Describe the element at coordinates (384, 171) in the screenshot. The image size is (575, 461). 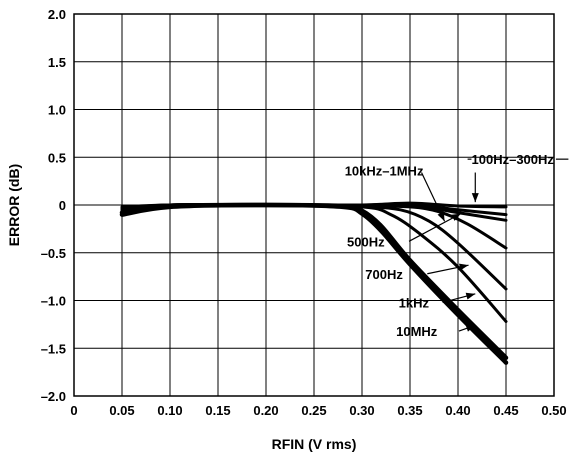
I see `annotation-label: 10kHz–1MHz` at that location.